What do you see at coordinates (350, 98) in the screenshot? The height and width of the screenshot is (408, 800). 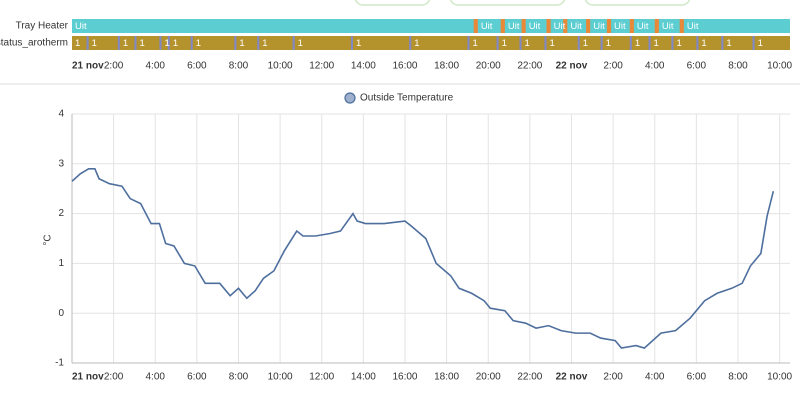 I see `legend-marker` at bounding box center [350, 98].